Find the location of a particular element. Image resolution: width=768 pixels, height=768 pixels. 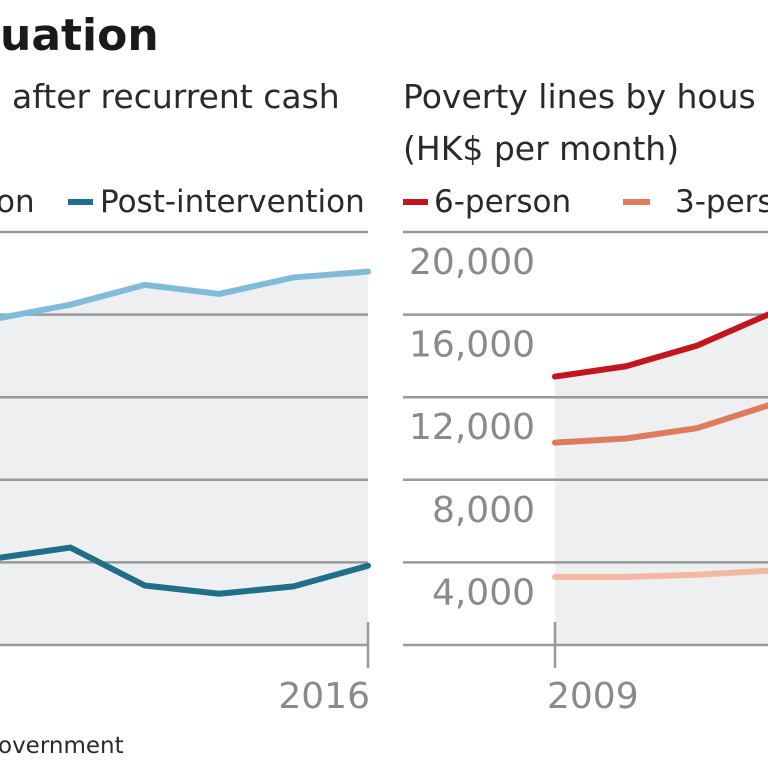

legend-label-3-person: 3-pers is located at coordinates (721, 202).